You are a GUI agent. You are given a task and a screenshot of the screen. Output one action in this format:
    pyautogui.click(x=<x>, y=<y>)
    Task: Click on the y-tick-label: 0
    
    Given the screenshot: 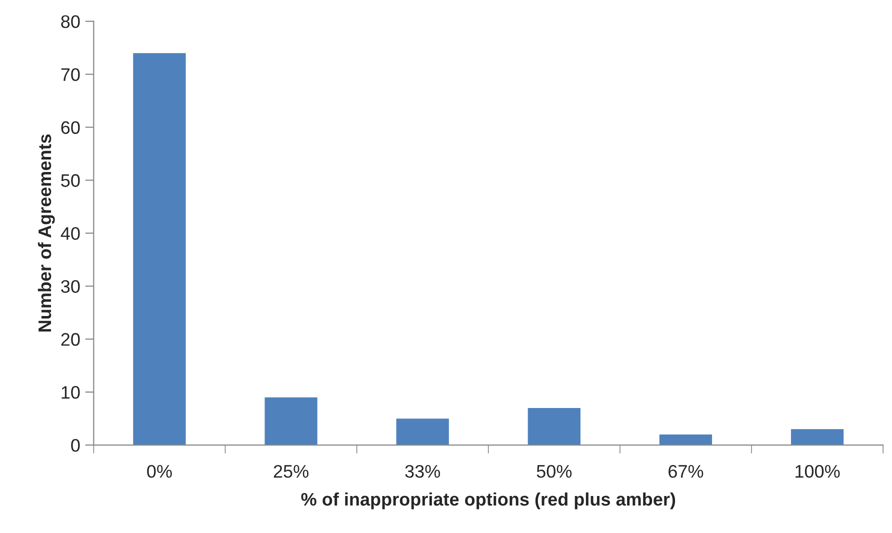 What is the action you would take?
    pyautogui.click(x=75, y=445)
    